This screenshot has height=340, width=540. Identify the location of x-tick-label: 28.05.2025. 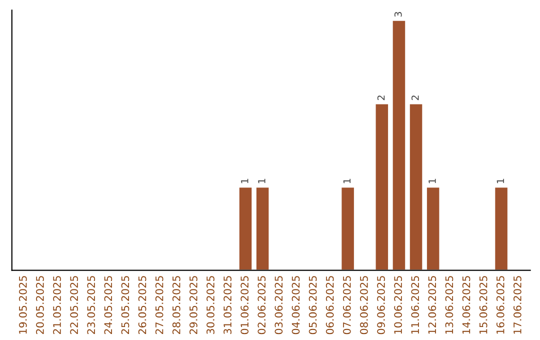
(176, 305).